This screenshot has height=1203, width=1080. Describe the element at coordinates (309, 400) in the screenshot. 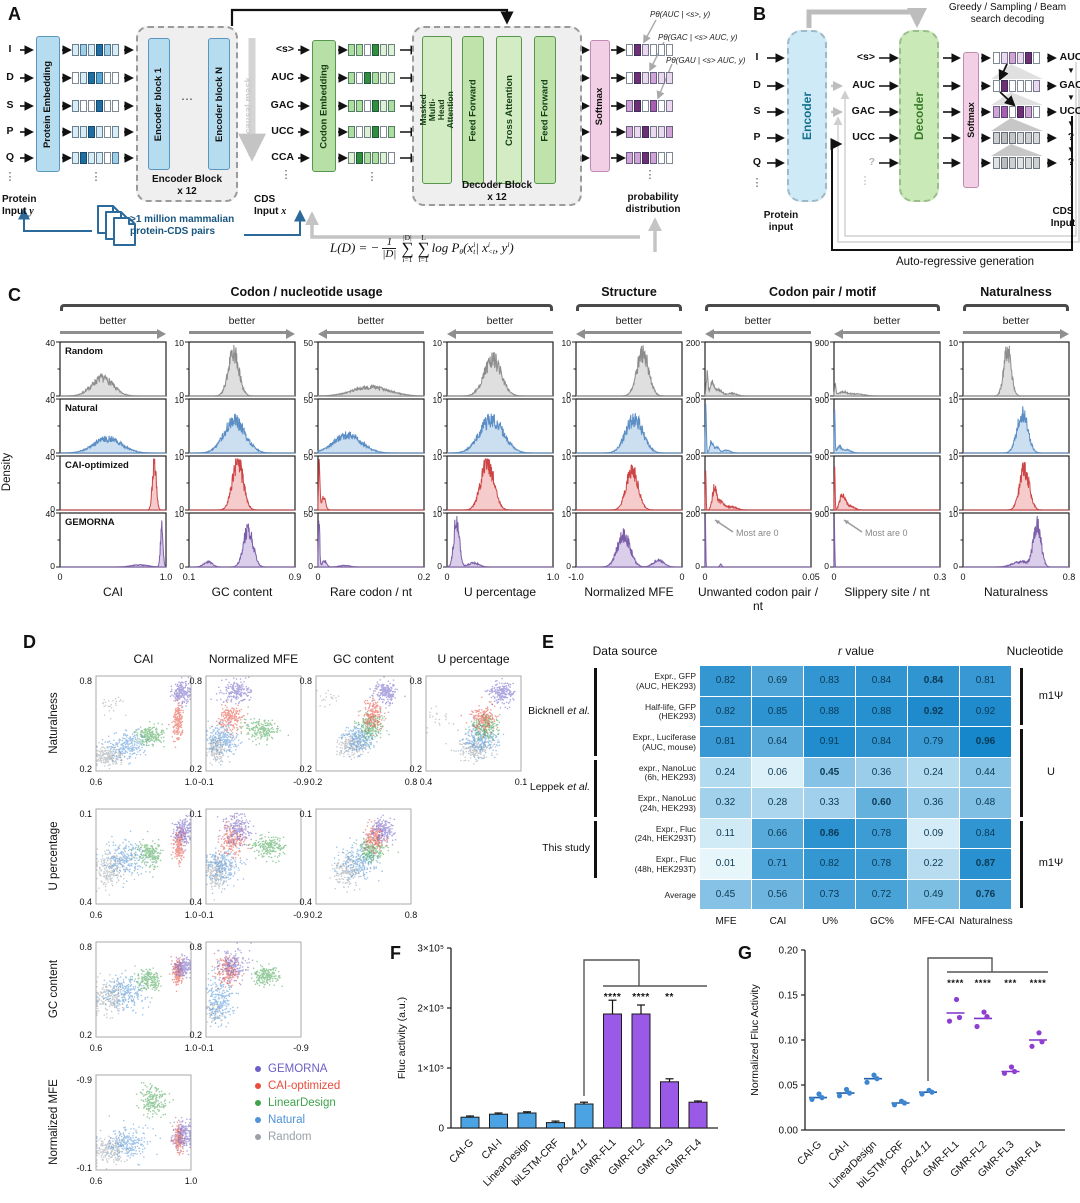

I see `svg-text: 50` at that location.